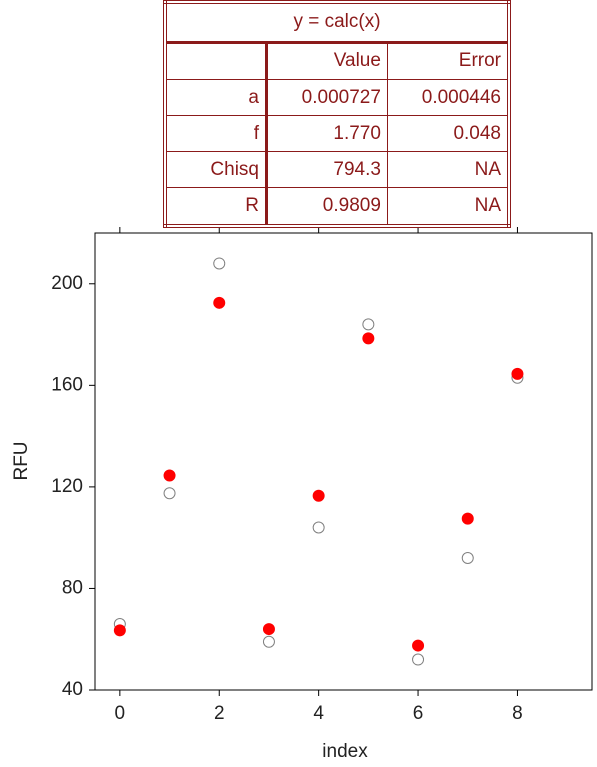 The image size is (597, 767). What do you see at coordinates (67, 384) in the screenshot?
I see `y-tick-label: 160` at bounding box center [67, 384].